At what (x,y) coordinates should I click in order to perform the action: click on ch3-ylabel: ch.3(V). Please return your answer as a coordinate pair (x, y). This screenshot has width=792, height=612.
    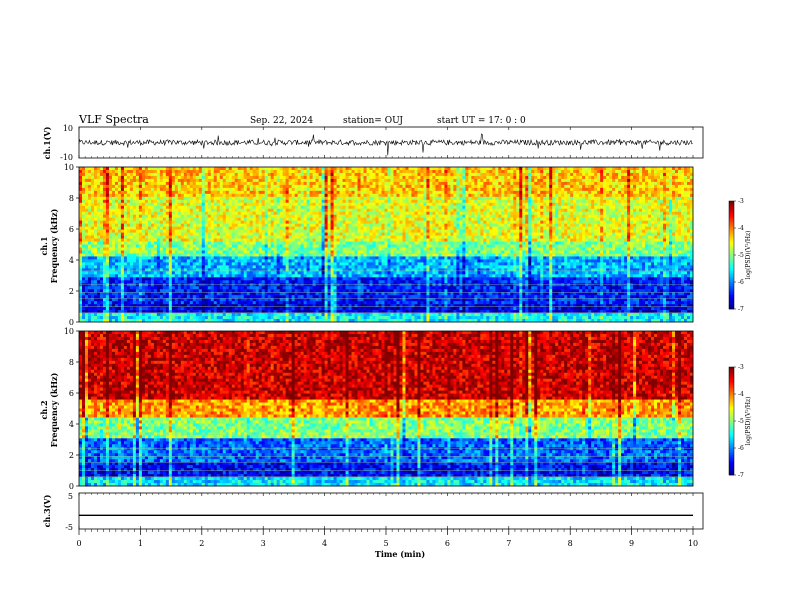
    Looking at the image, I should click on (47, 510).